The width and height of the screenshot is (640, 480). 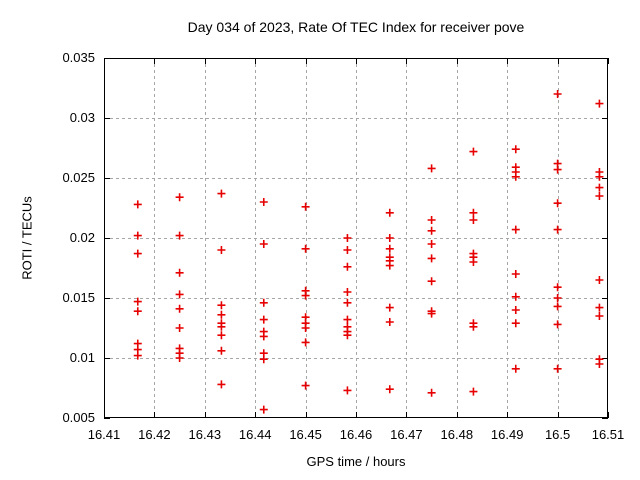 What do you see at coordinates (104, 434) in the screenshot?
I see `x-tick-label: 16.41` at bounding box center [104, 434].